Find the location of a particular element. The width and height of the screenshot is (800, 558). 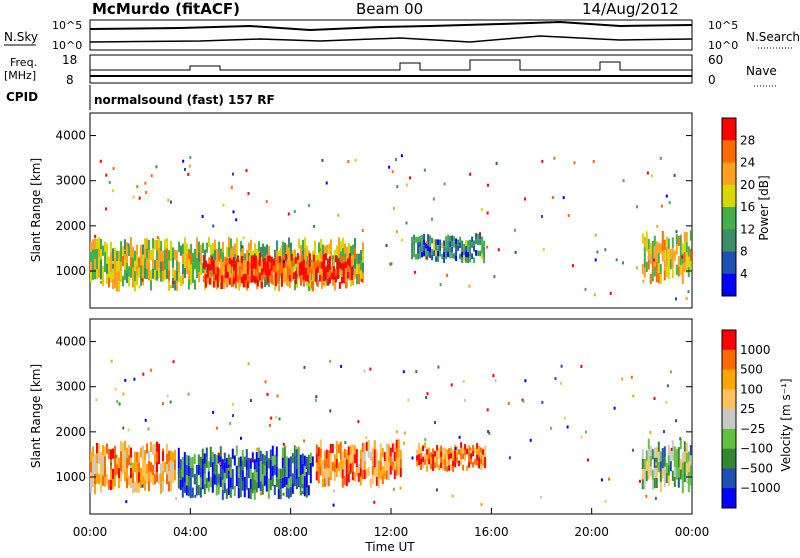

colorbar-tick-label: 16 is located at coordinates (747, 207).